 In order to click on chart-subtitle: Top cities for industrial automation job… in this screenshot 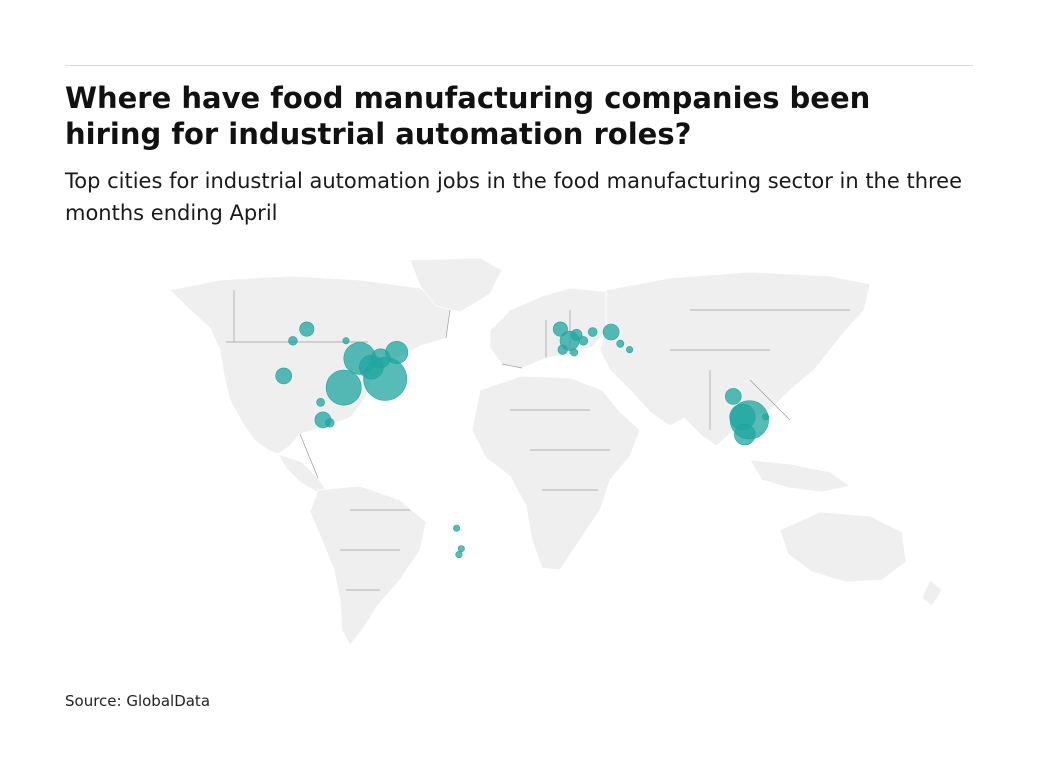, I will do `click(514, 197)`.